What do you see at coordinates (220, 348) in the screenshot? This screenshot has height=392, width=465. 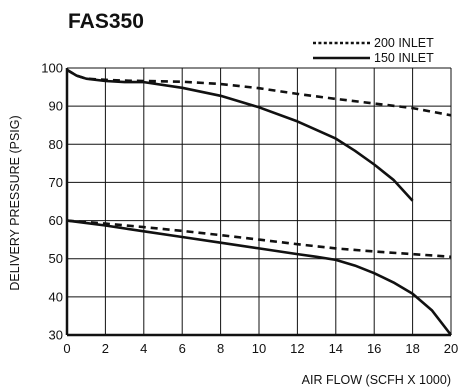 I see `x-tick-label: 8` at bounding box center [220, 348].